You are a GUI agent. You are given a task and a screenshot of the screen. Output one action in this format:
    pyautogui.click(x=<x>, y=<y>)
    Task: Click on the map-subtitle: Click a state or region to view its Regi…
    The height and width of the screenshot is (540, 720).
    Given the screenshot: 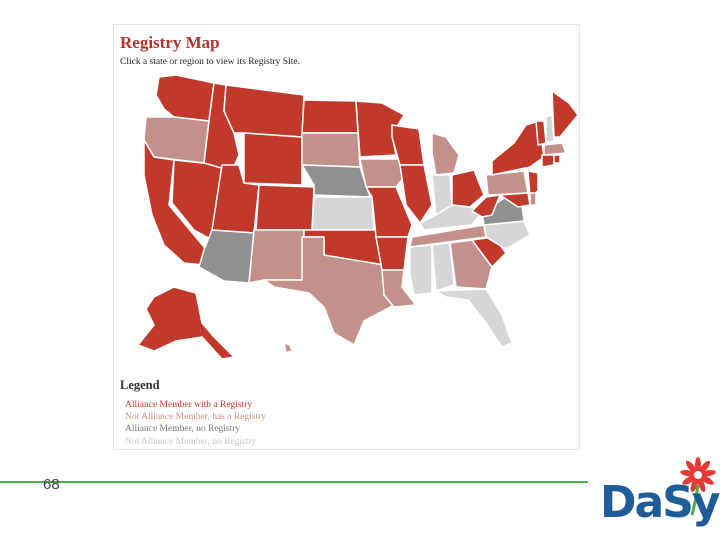 What is the action you would take?
    pyautogui.click(x=210, y=62)
    